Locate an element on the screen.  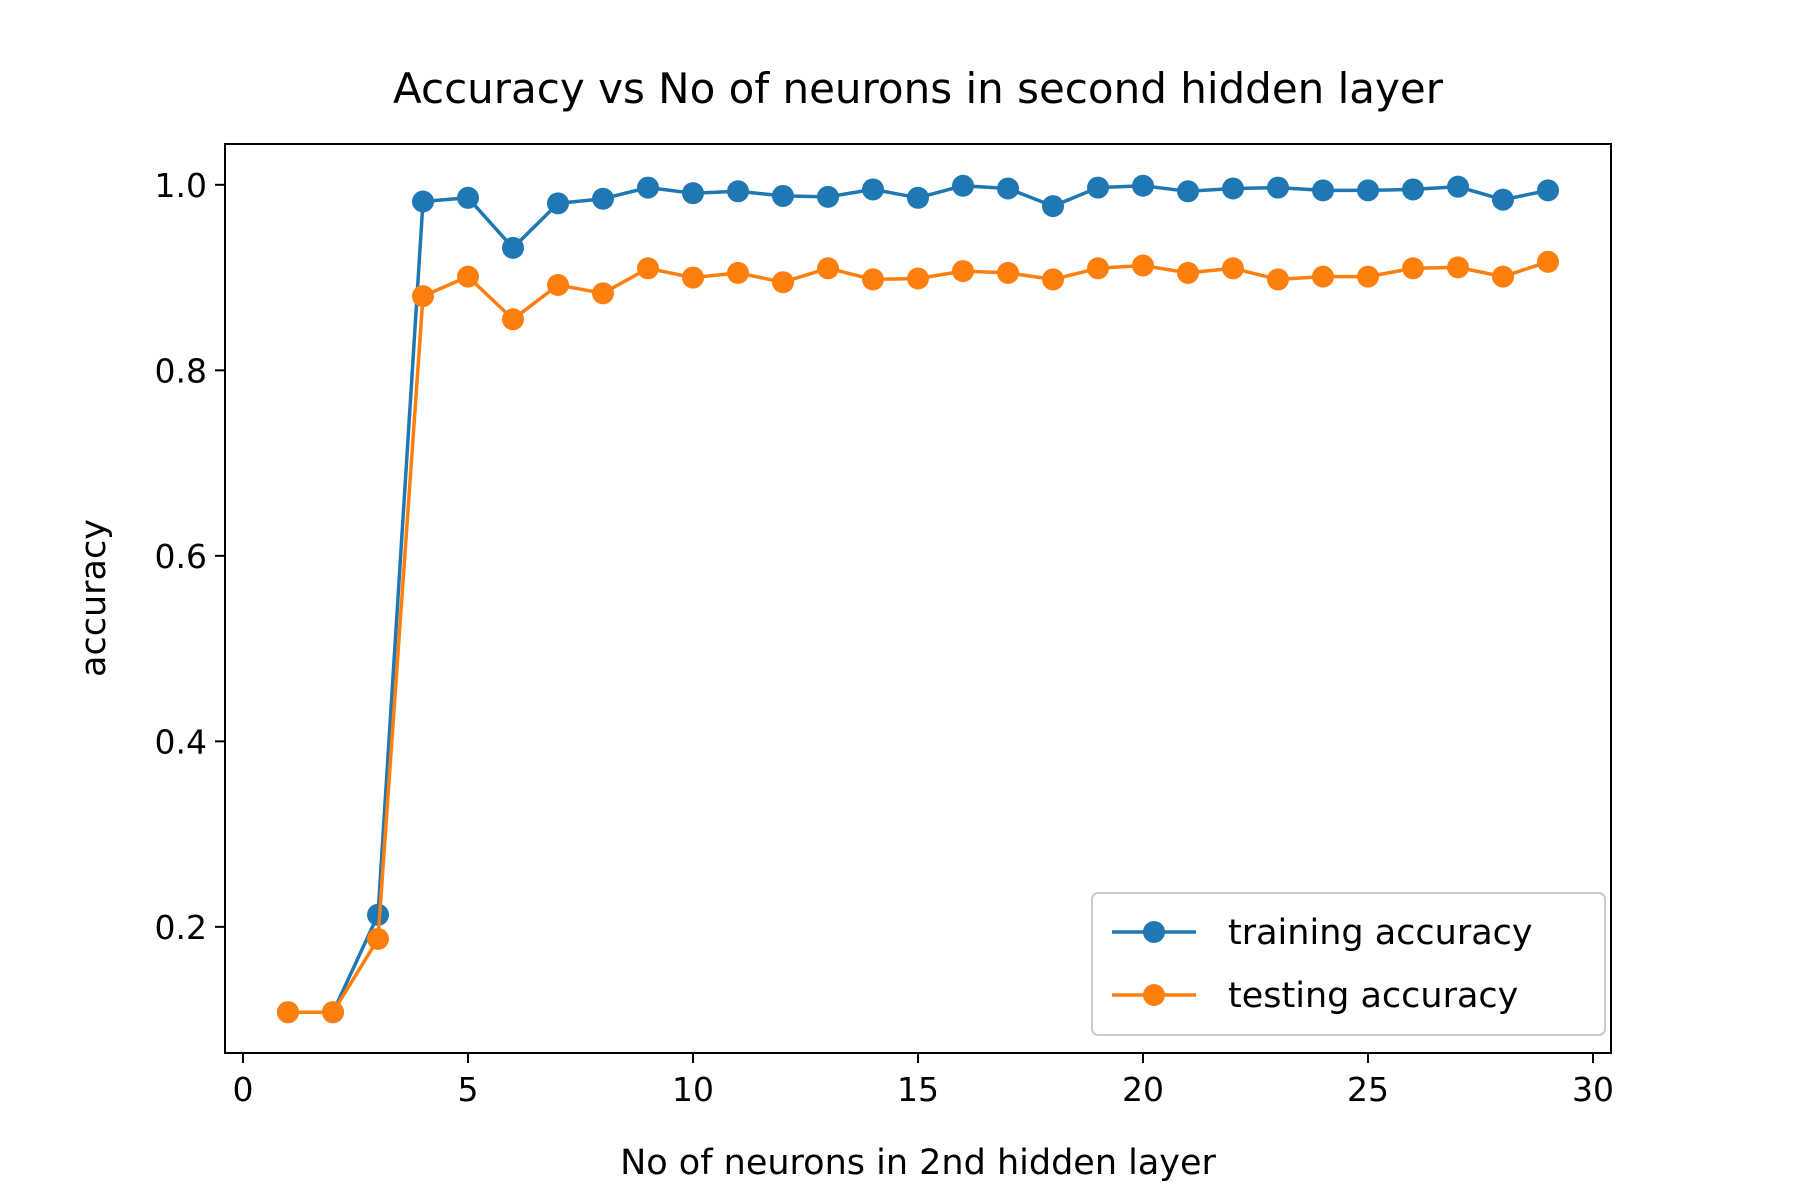
legend-label-1: training accuracy is located at coordinates (1380, 933).